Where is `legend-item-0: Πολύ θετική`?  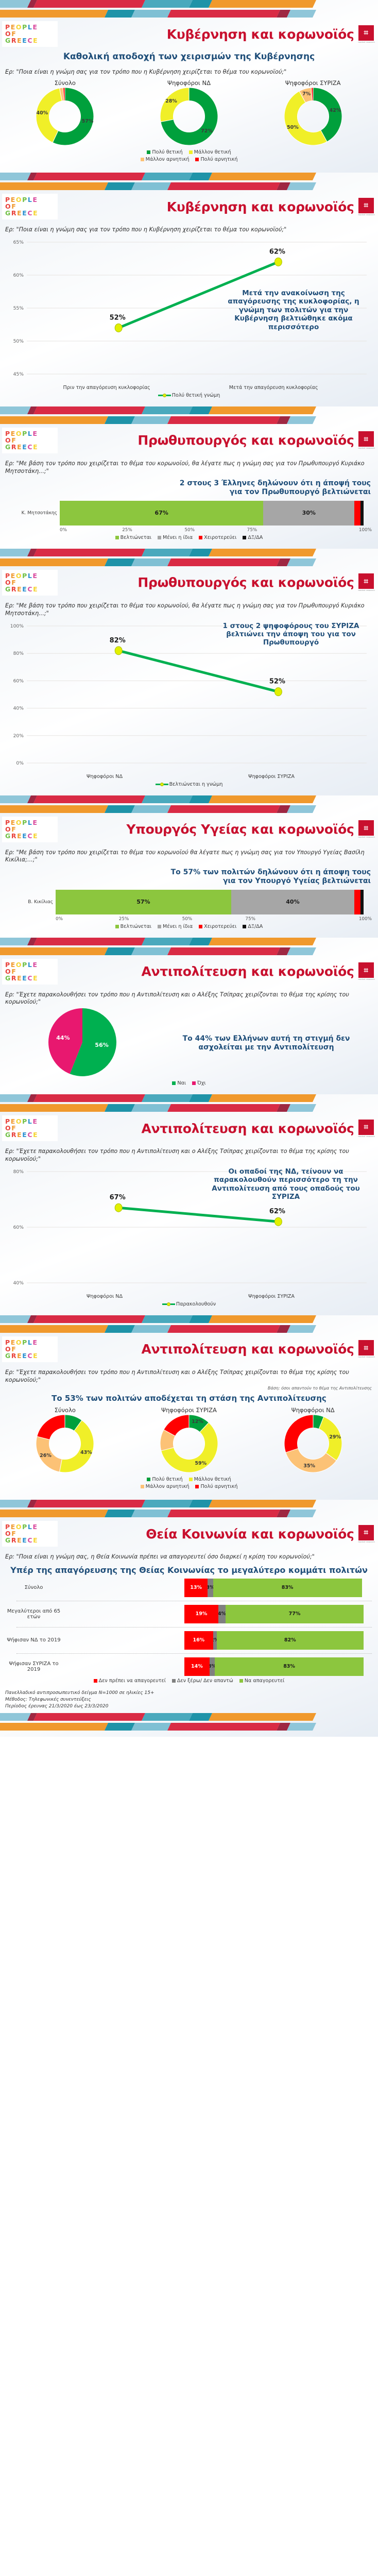
legend-item-0: Πολύ θετική is located at coordinates (165, 152).